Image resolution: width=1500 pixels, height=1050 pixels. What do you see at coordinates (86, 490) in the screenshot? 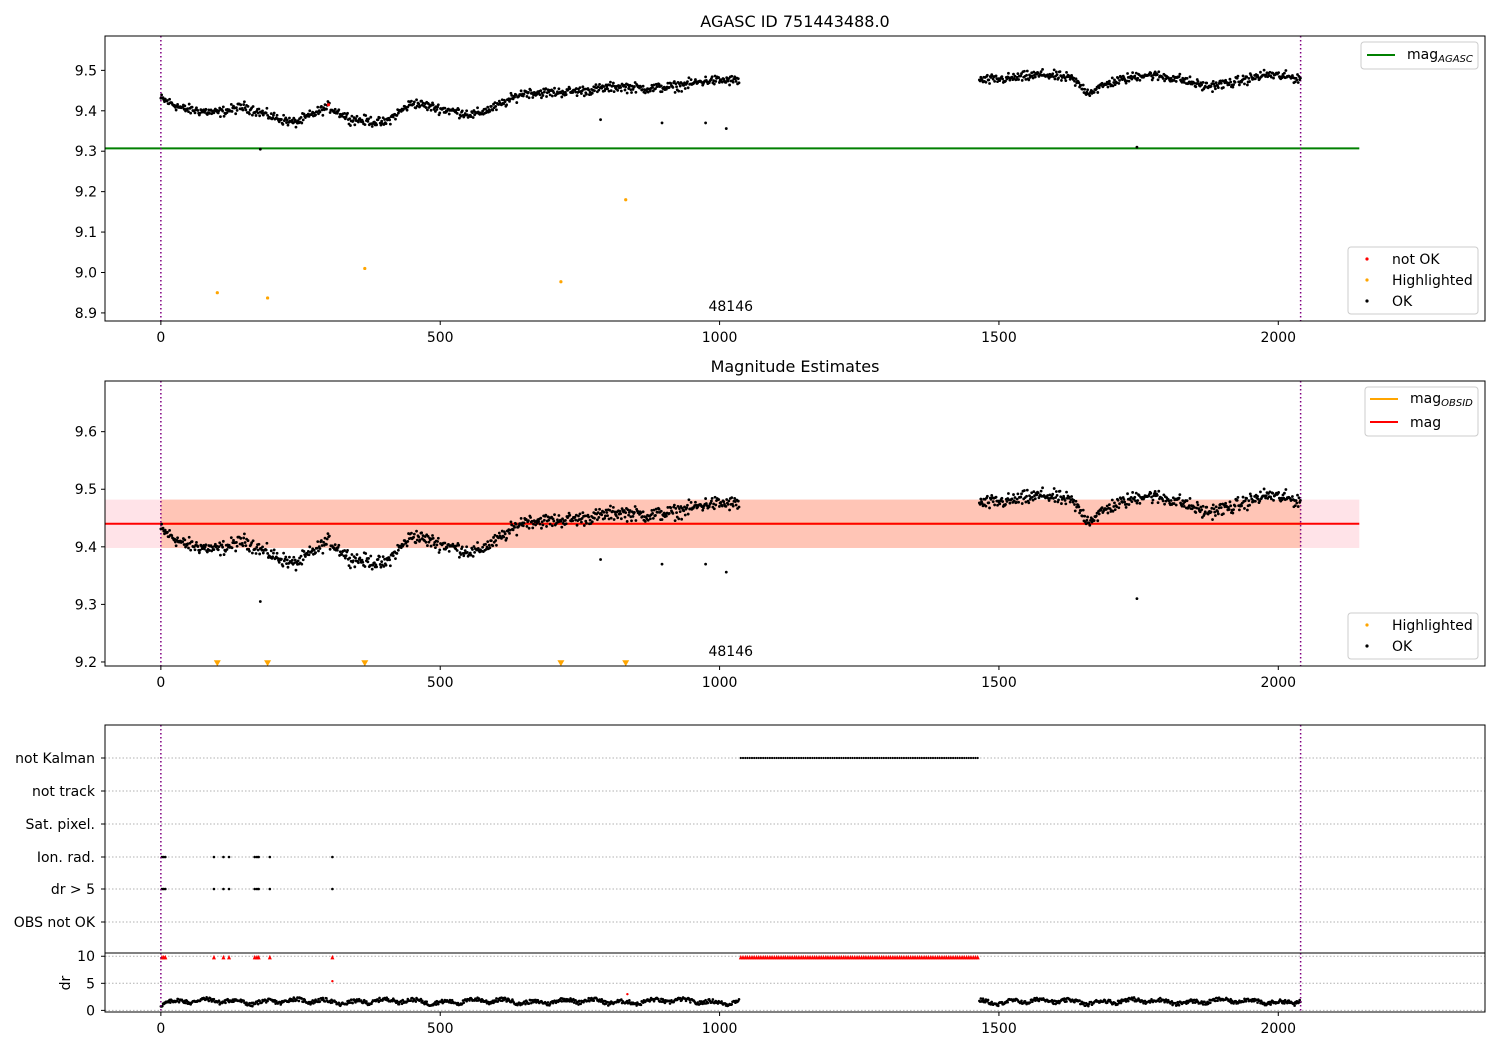
I see `y-tick-label: 9.5` at bounding box center [86, 490].